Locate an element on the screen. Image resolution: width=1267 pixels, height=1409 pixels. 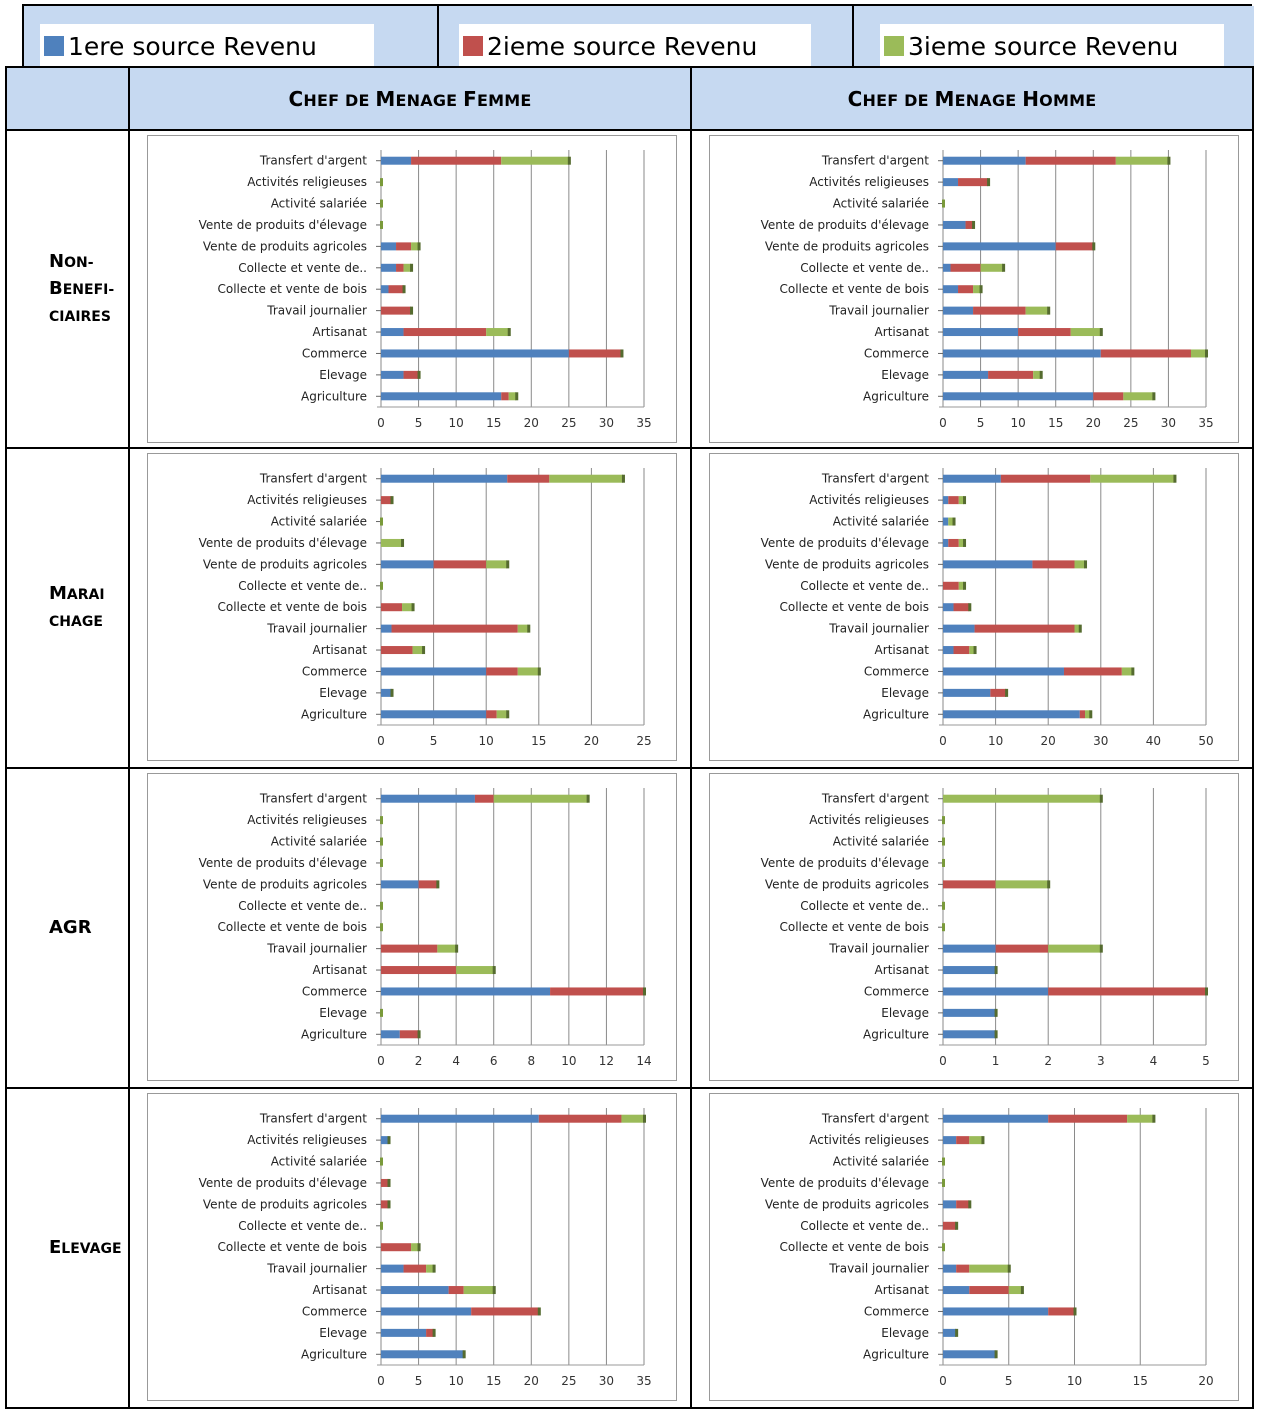
row-label-part: E is located at coordinates (55, 1247).